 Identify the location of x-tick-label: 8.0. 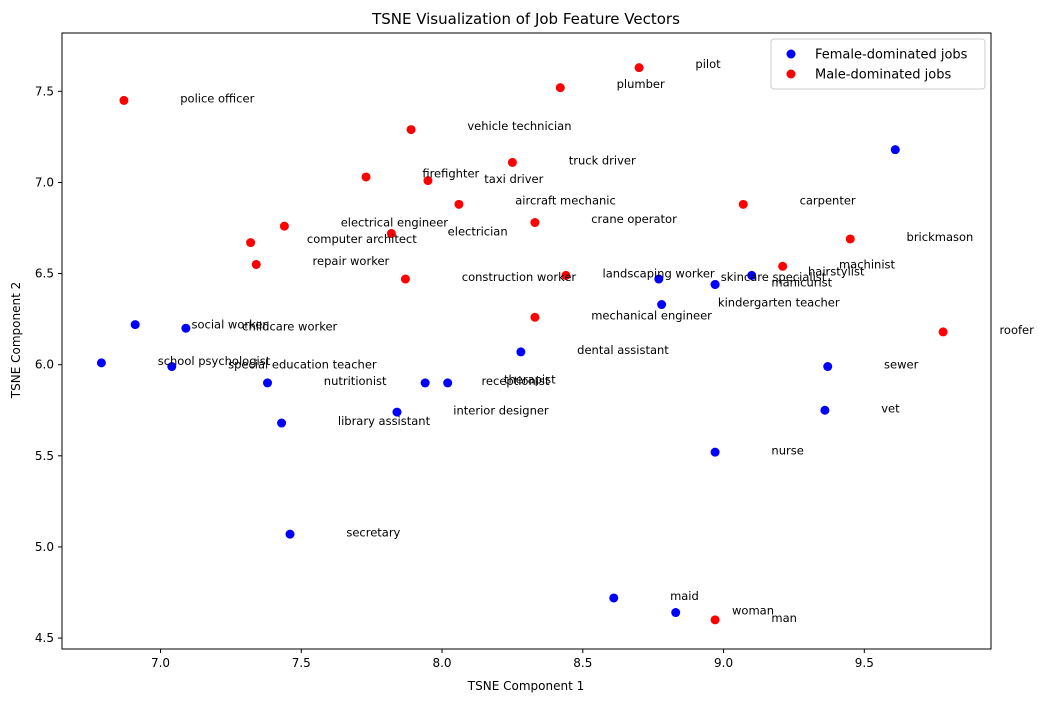
(441, 663).